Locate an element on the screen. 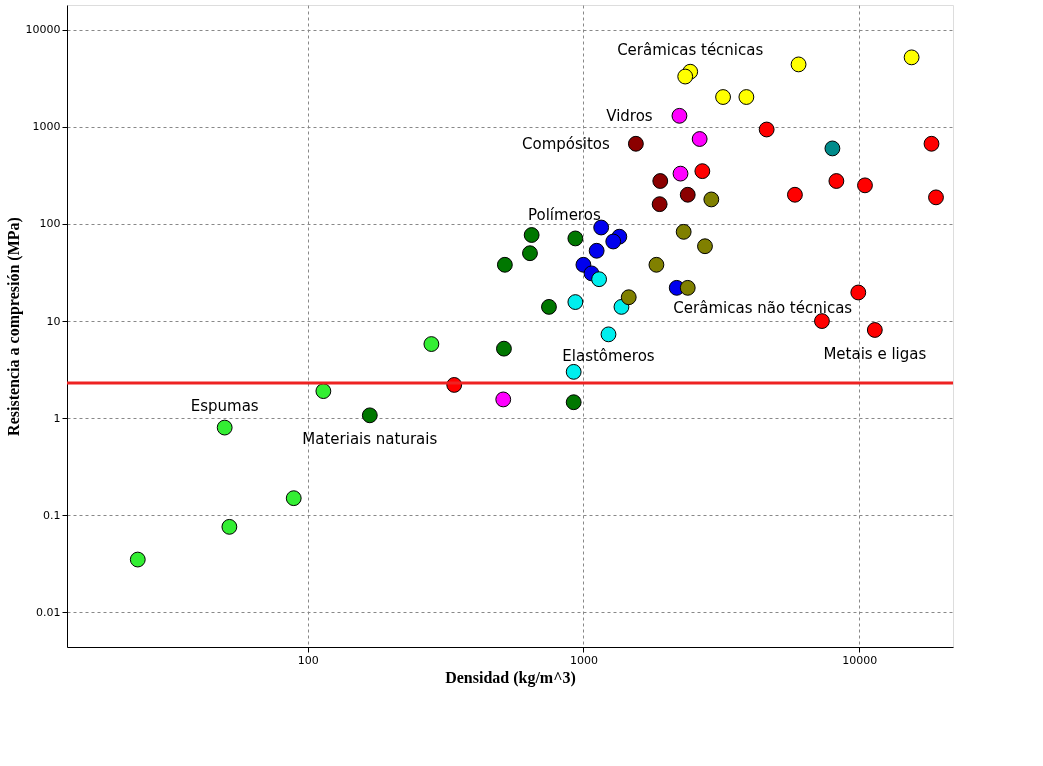 This screenshot has width=1043, height=766. y-tick-label: 1 is located at coordinates (57, 418).